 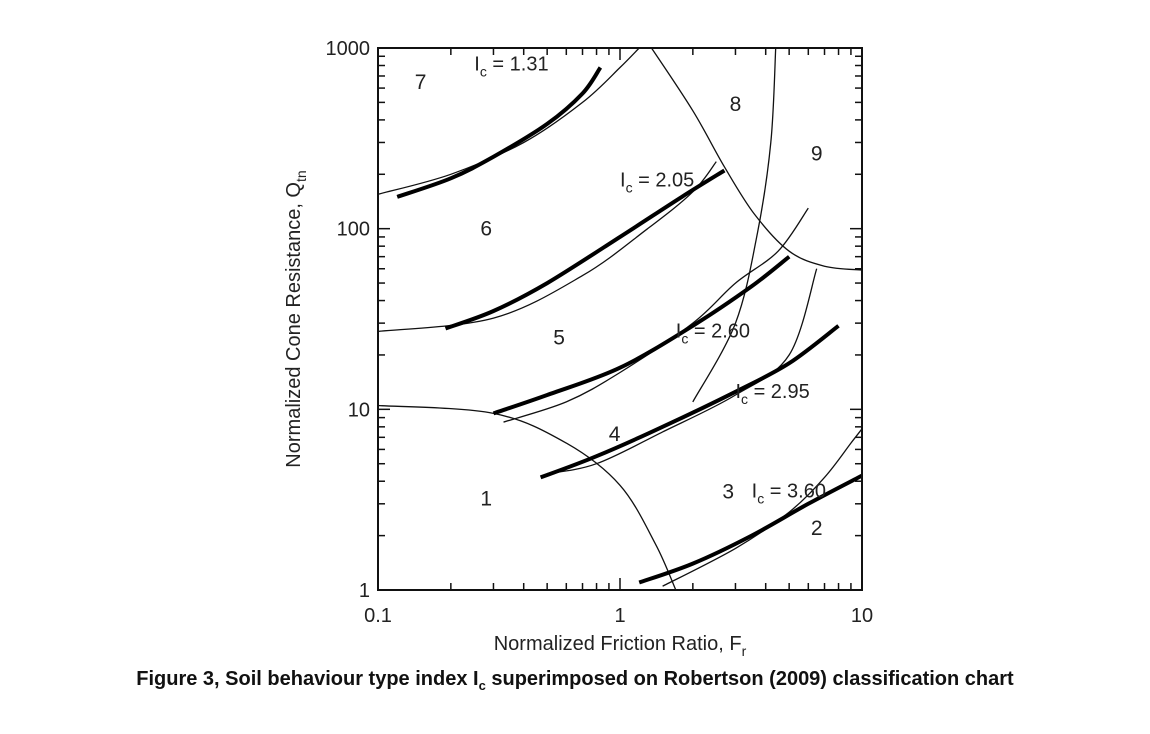 What do you see at coordinates (619, 616) in the screenshot?
I see `x-tick-label: 1` at bounding box center [619, 616].